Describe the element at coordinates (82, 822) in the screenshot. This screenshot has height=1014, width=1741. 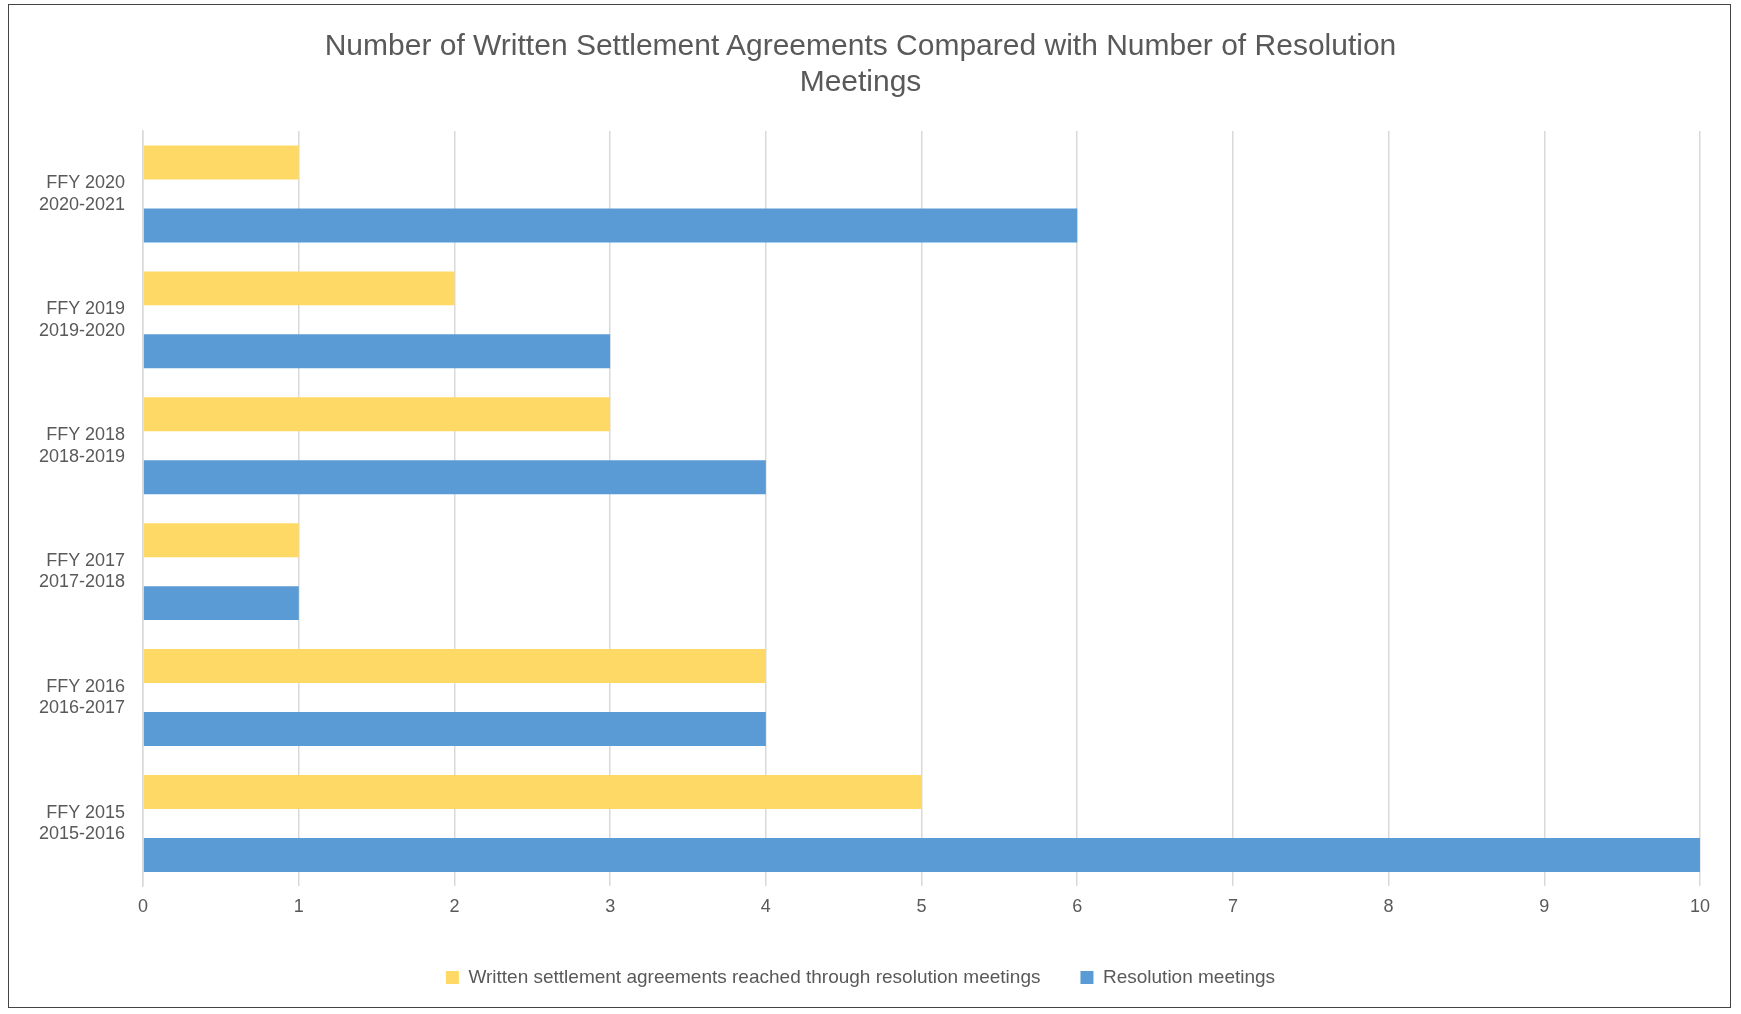
I see `y-tick-label: FFY 2015 2015-2016` at that location.